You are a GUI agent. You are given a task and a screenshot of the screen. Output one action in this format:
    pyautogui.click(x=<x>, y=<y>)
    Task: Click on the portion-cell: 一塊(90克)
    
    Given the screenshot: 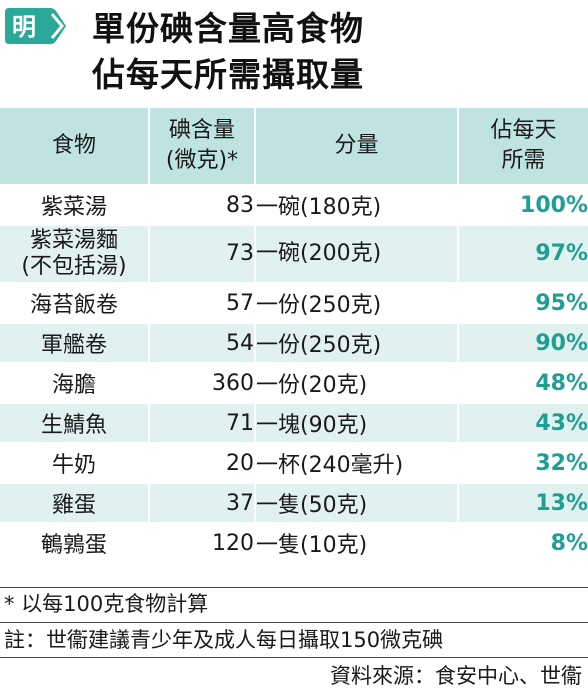 What is the action you would take?
    pyautogui.click(x=357, y=423)
    